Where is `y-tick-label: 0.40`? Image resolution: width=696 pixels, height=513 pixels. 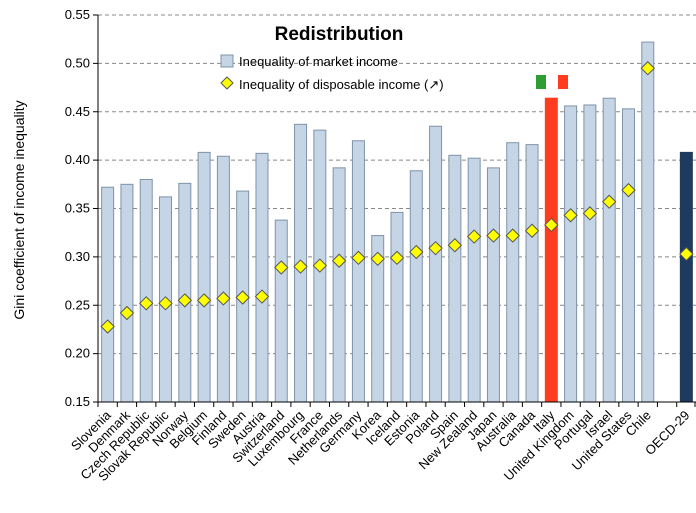 y-tick-label: 0.40 is located at coordinates (77, 159).